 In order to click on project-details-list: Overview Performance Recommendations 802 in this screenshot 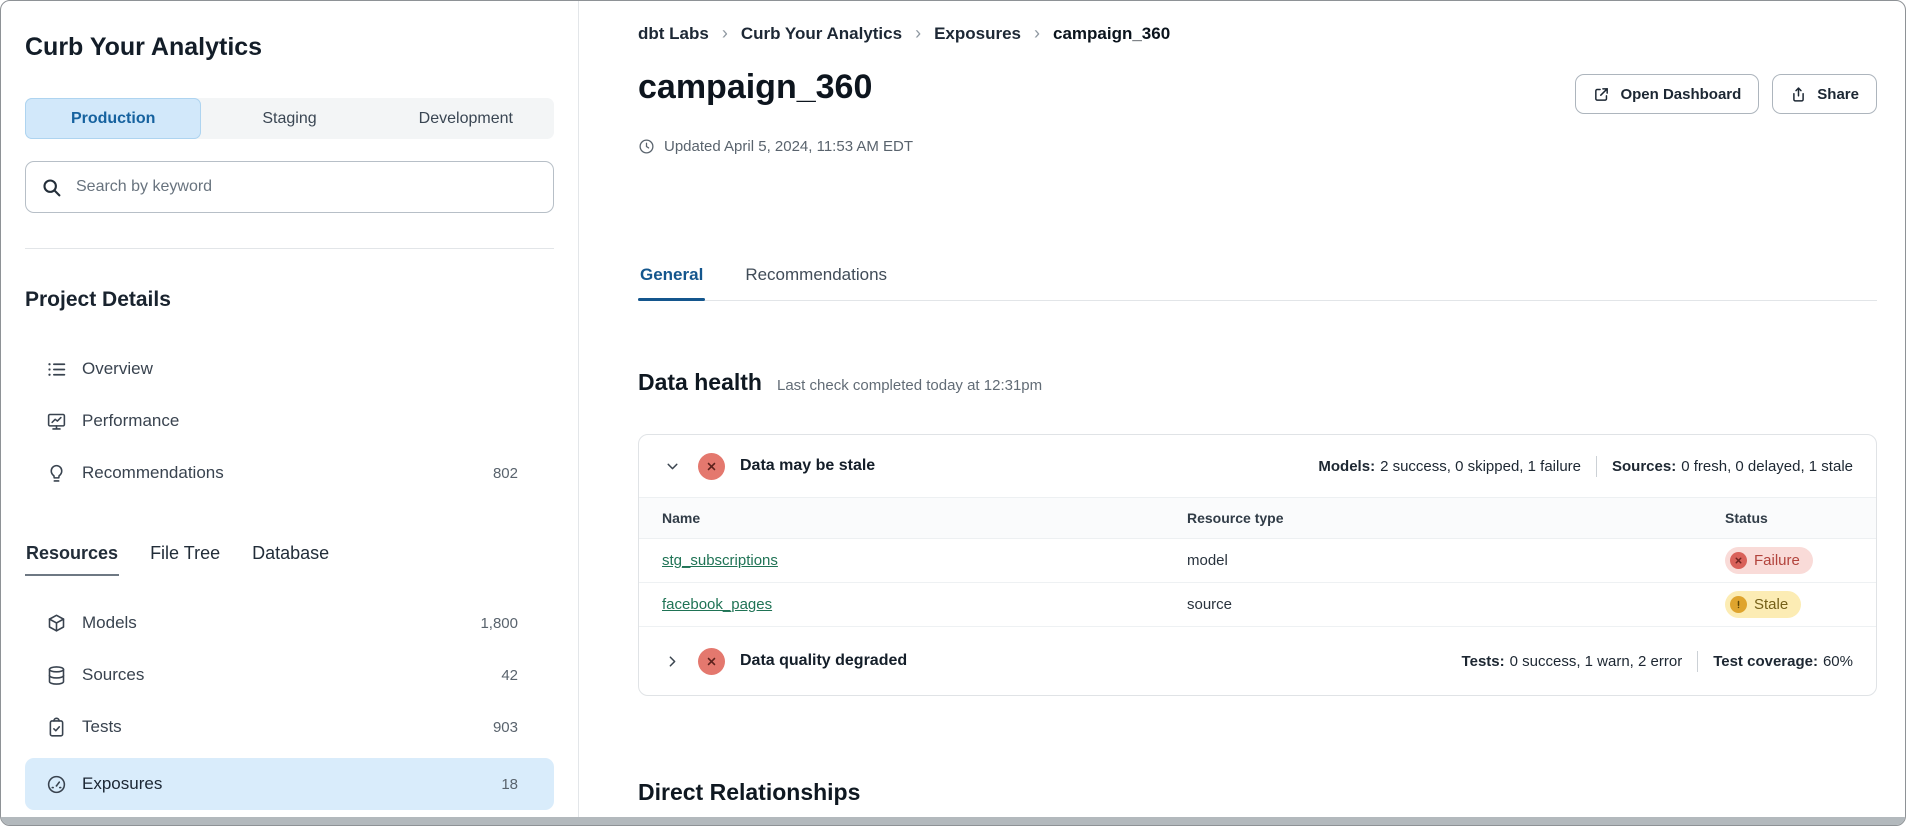, I will do `click(289, 421)`.